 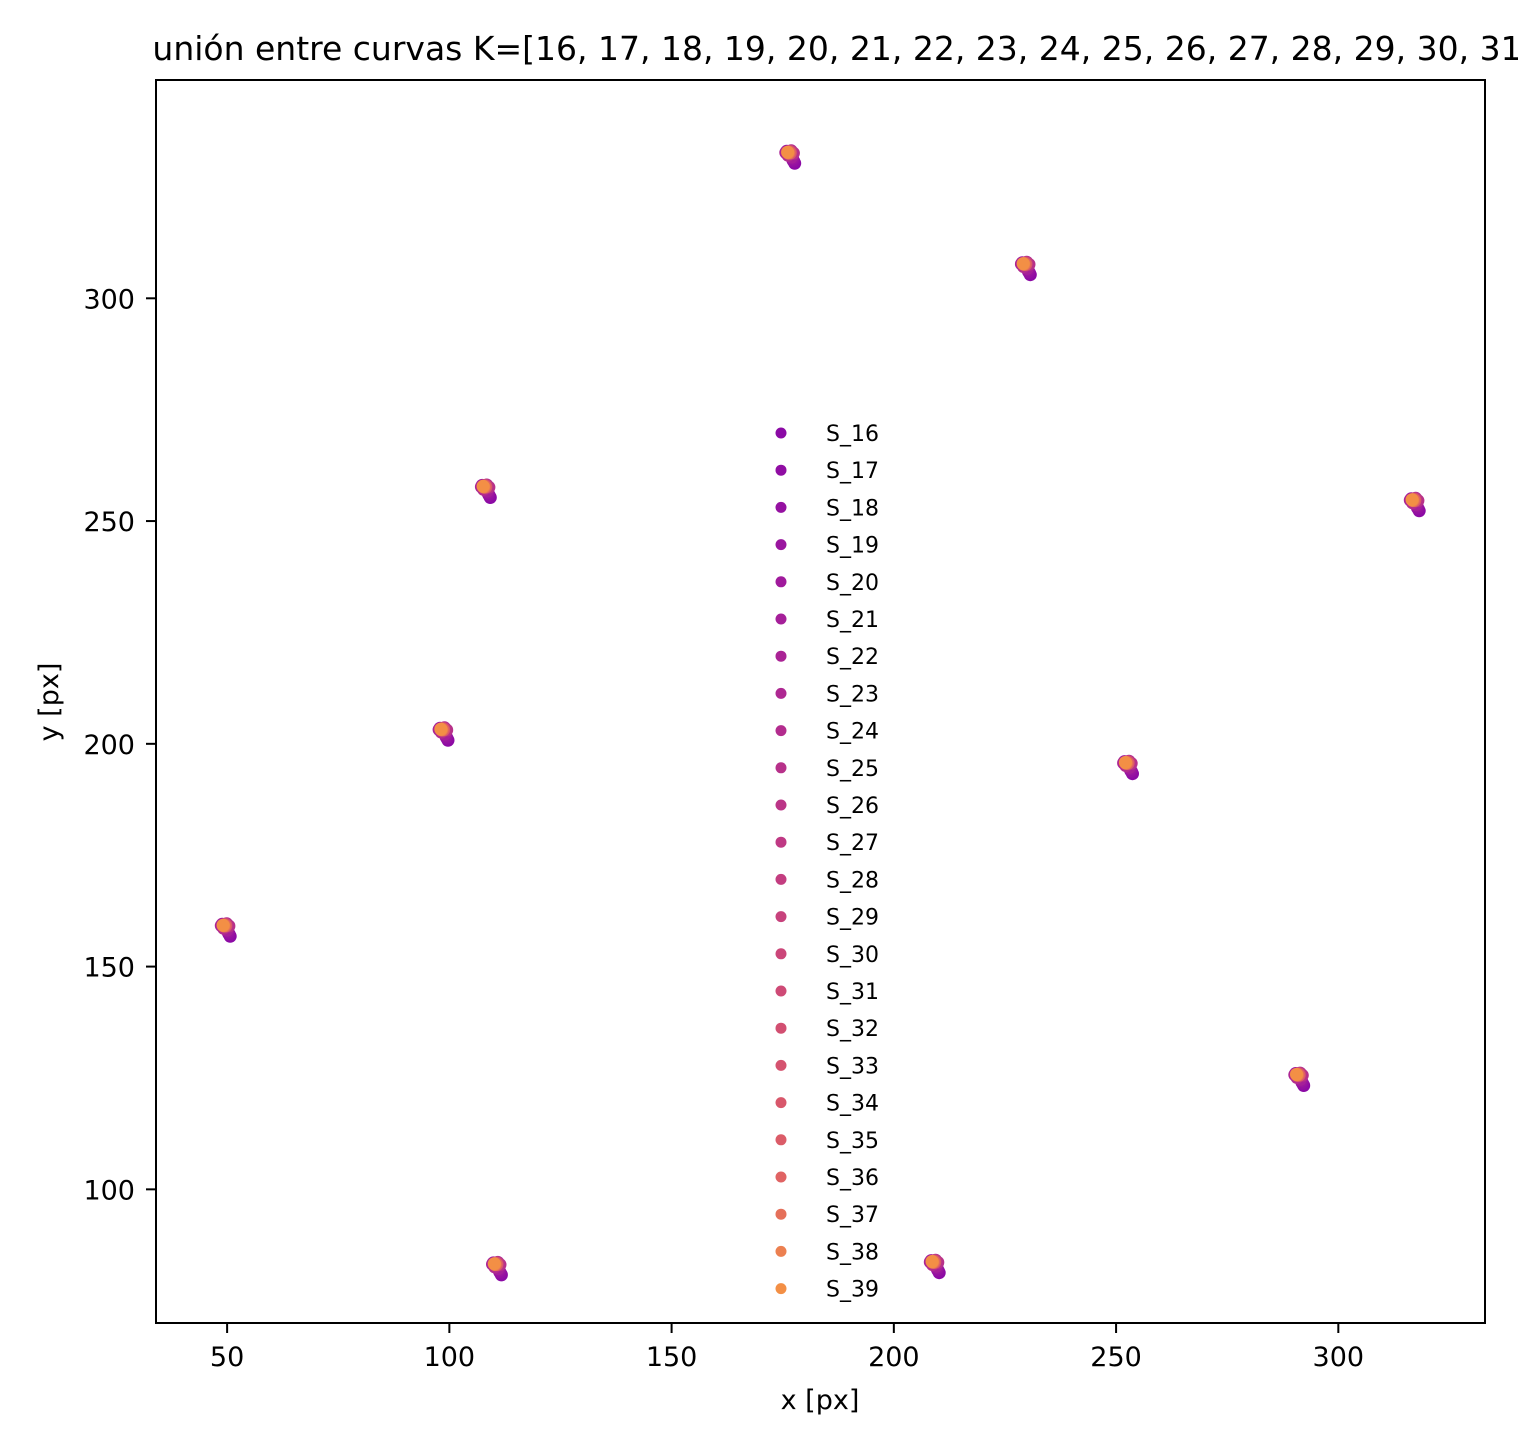 What do you see at coordinates (852, 583) in the screenshot?
I see `legend-label: S_20` at bounding box center [852, 583].